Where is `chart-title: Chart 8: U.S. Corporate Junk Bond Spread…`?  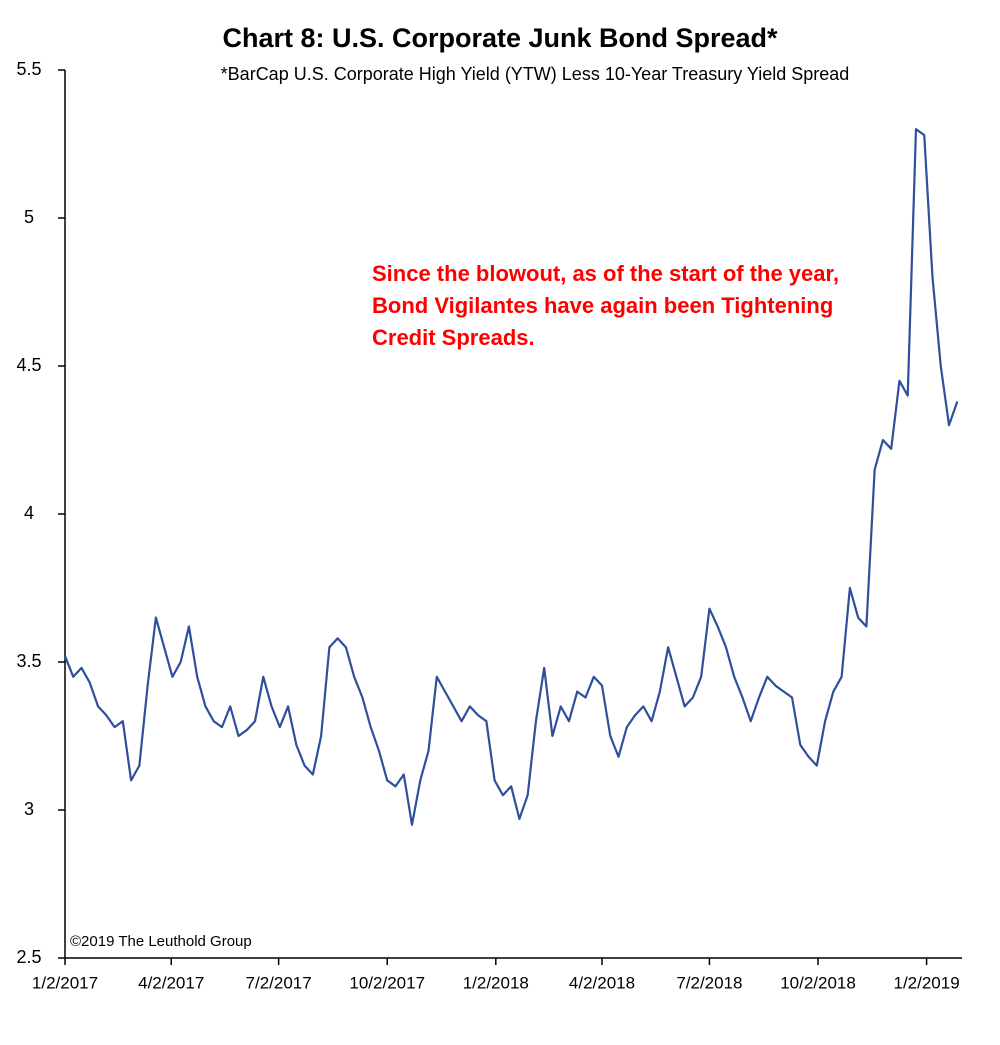
chart-title: Chart 8: U.S. Corporate Junk Bond Spread… is located at coordinates (500, 38).